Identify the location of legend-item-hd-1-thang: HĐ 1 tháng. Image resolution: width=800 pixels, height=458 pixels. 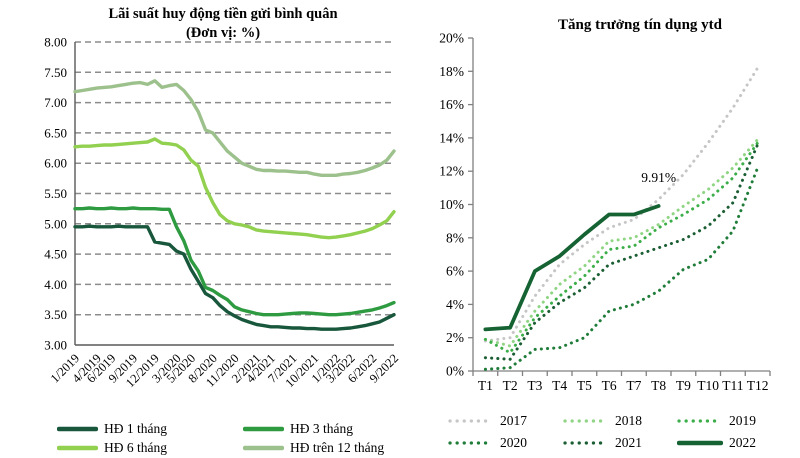
(150, 428).